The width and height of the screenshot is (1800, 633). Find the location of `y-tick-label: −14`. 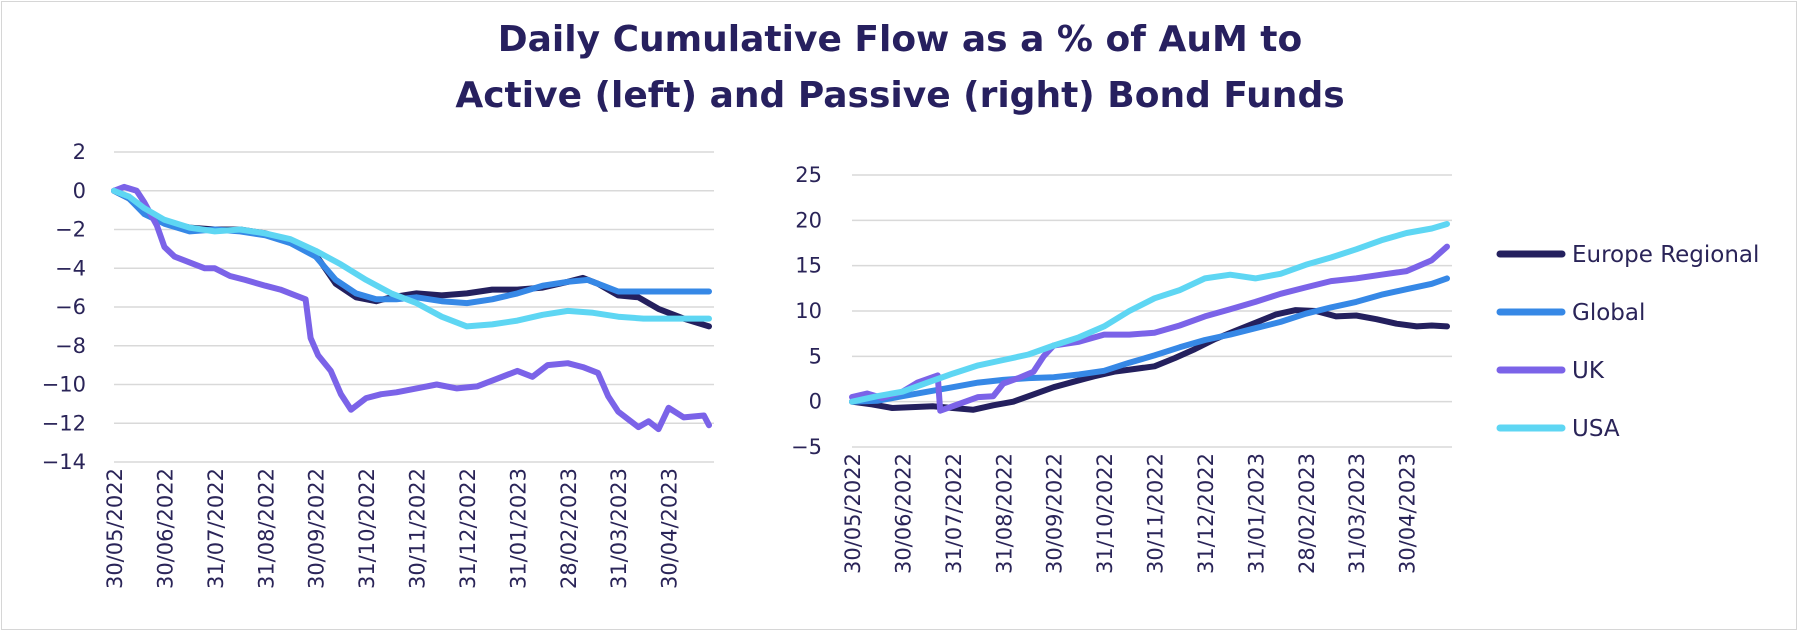

y-tick-label: −14 is located at coordinates (64, 462).